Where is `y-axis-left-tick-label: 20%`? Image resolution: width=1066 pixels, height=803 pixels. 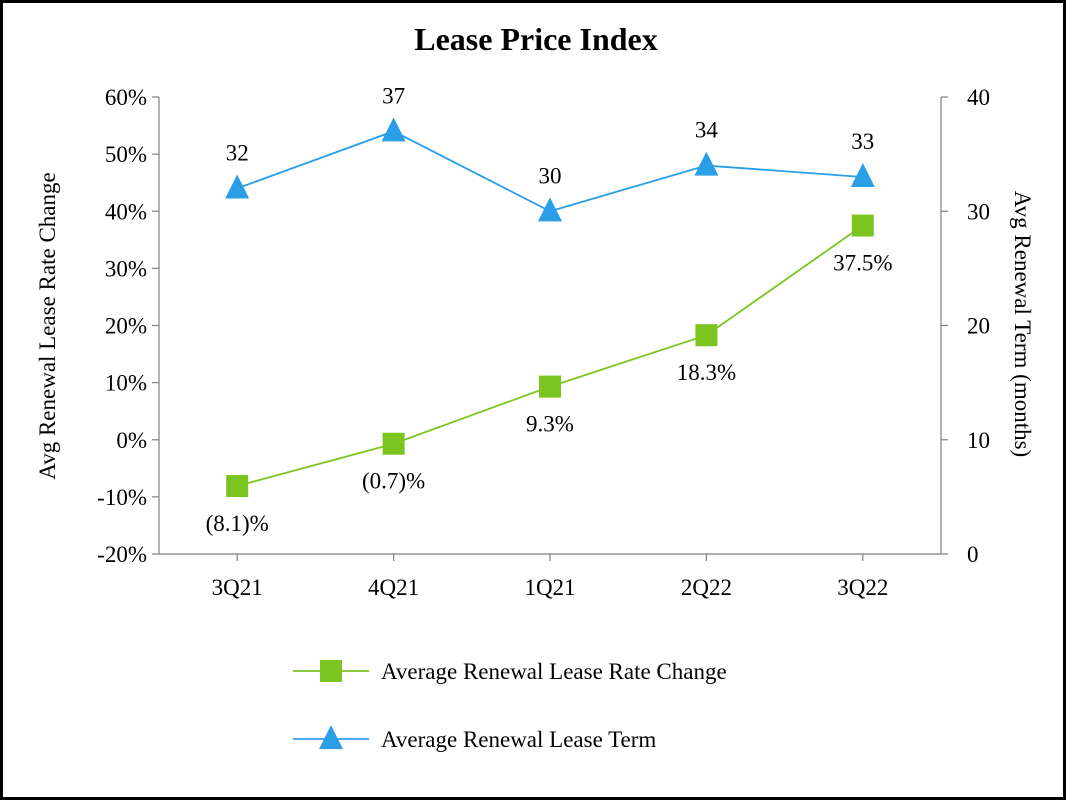 y-axis-left-tick-label: 20% is located at coordinates (126, 326).